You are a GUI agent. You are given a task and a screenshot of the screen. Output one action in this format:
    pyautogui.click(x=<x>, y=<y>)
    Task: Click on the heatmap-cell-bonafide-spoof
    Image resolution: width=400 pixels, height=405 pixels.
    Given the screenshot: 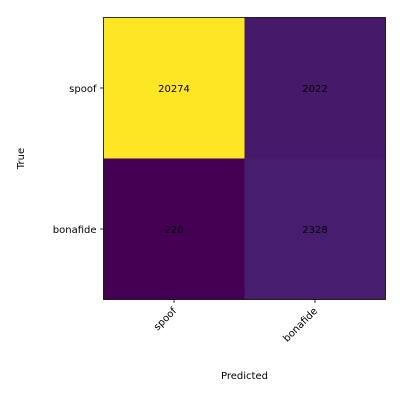 What is the action you would take?
    pyautogui.click(x=174, y=229)
    